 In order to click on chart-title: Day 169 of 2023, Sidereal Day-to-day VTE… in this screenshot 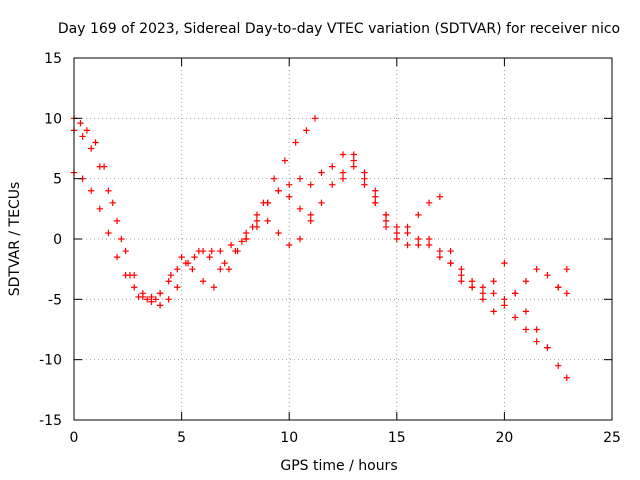, I will do `click(339, 29)`.